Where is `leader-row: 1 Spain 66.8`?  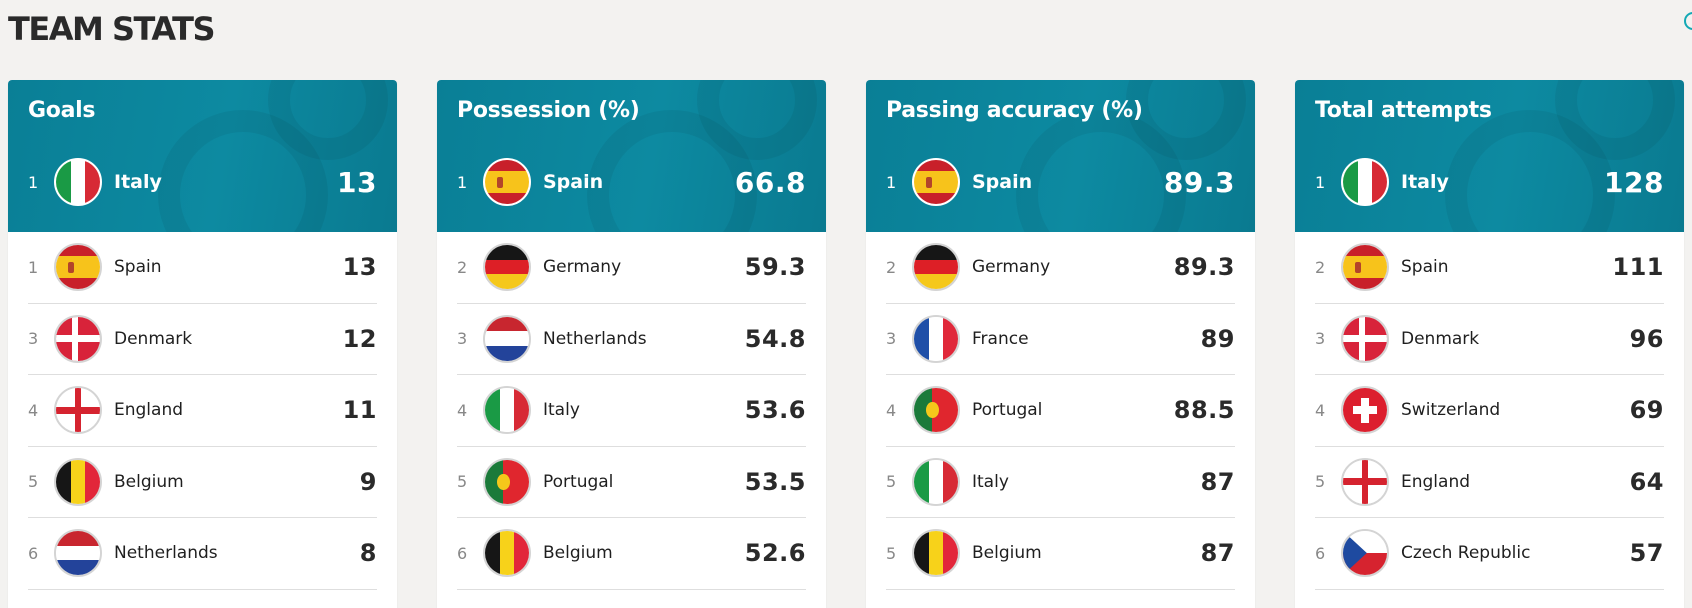
leader-row: 1 Spain 66.8 is located at coordinates (631, 182).